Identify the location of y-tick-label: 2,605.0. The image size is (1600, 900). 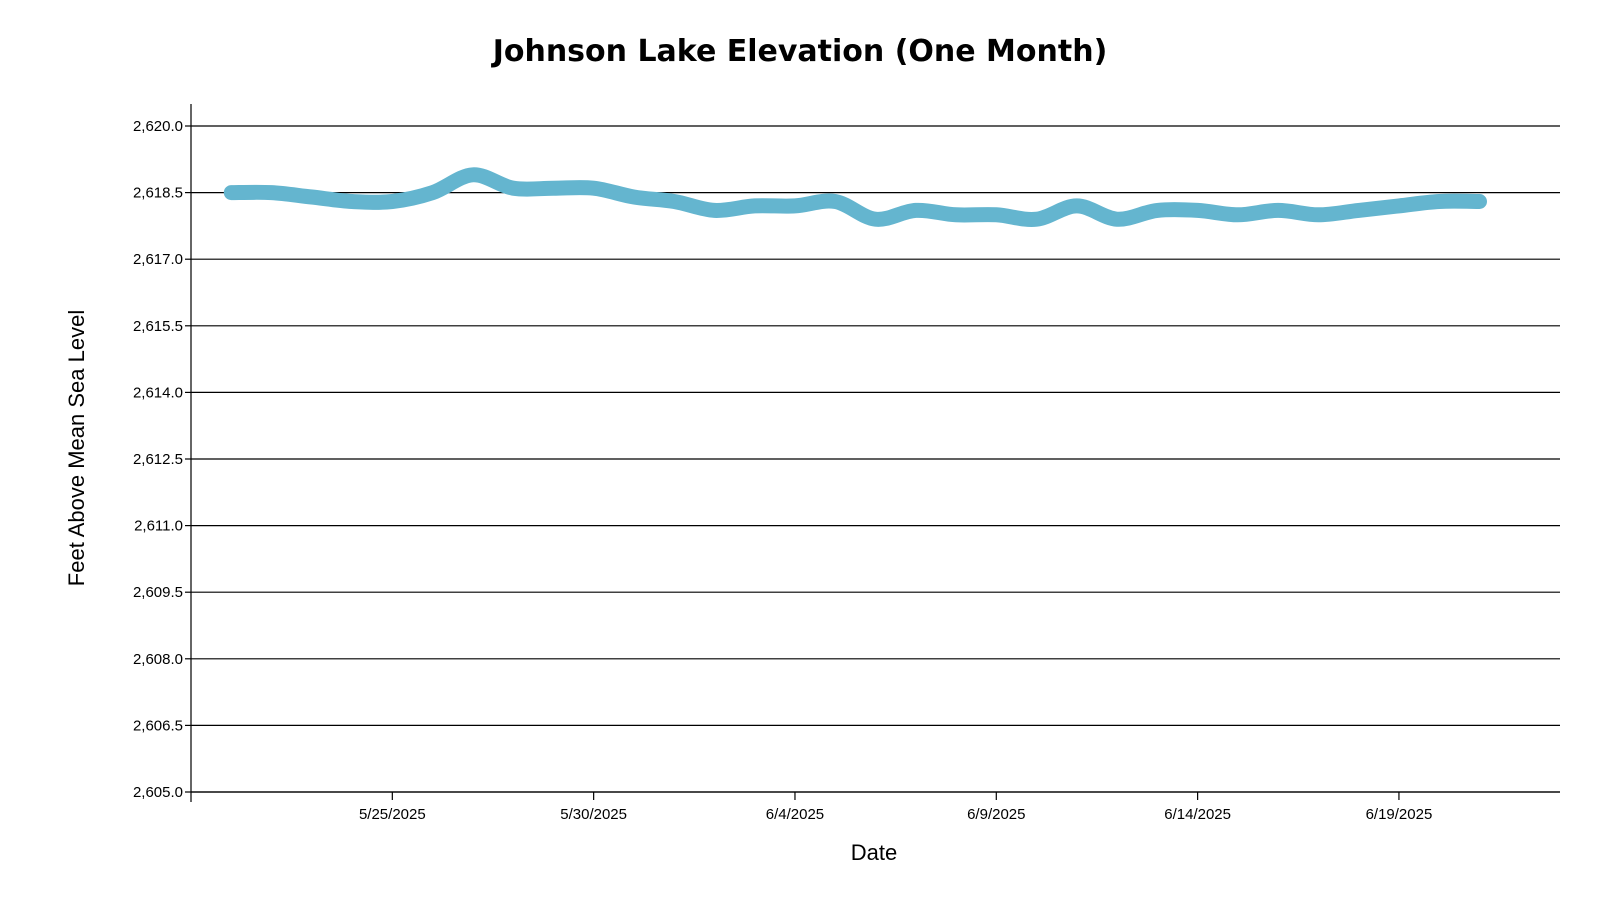
(158, 792).